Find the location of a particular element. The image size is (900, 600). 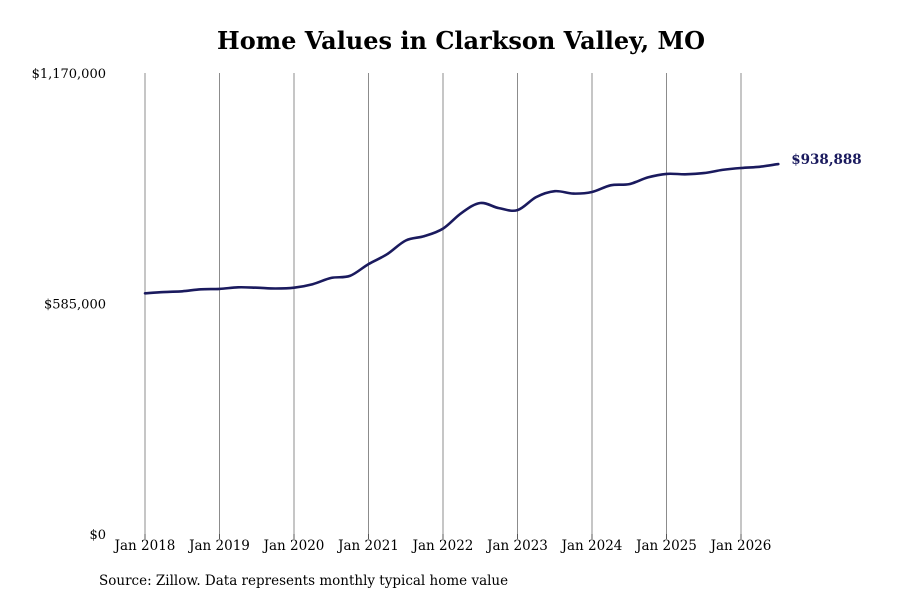

x-tick-label: Jan 2025 is located at coordinates (665, 546).